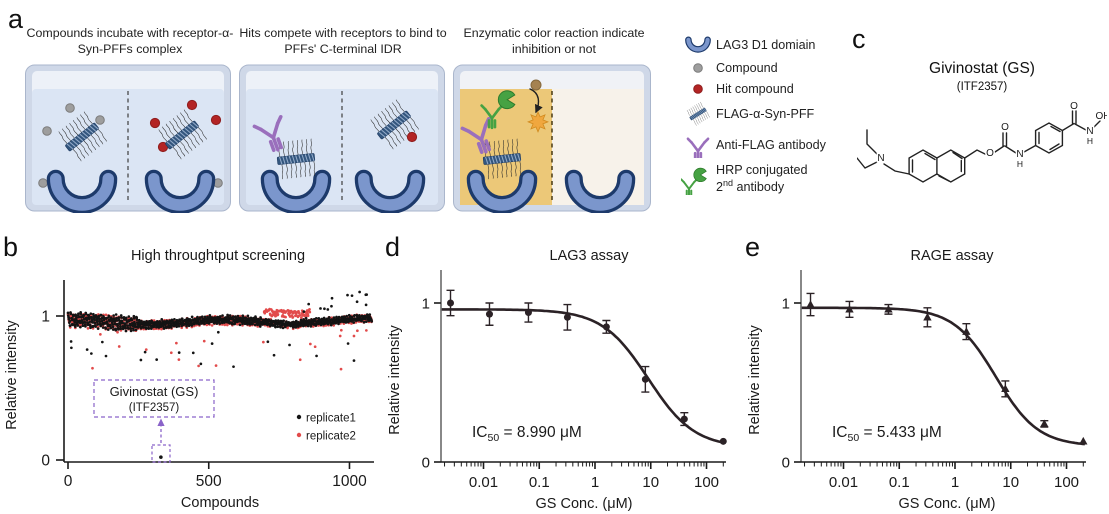 This screenshot has height=514, width=1109. I want to click on legend-label: FLAG-α-Syn-PFF, so click(765, 113).